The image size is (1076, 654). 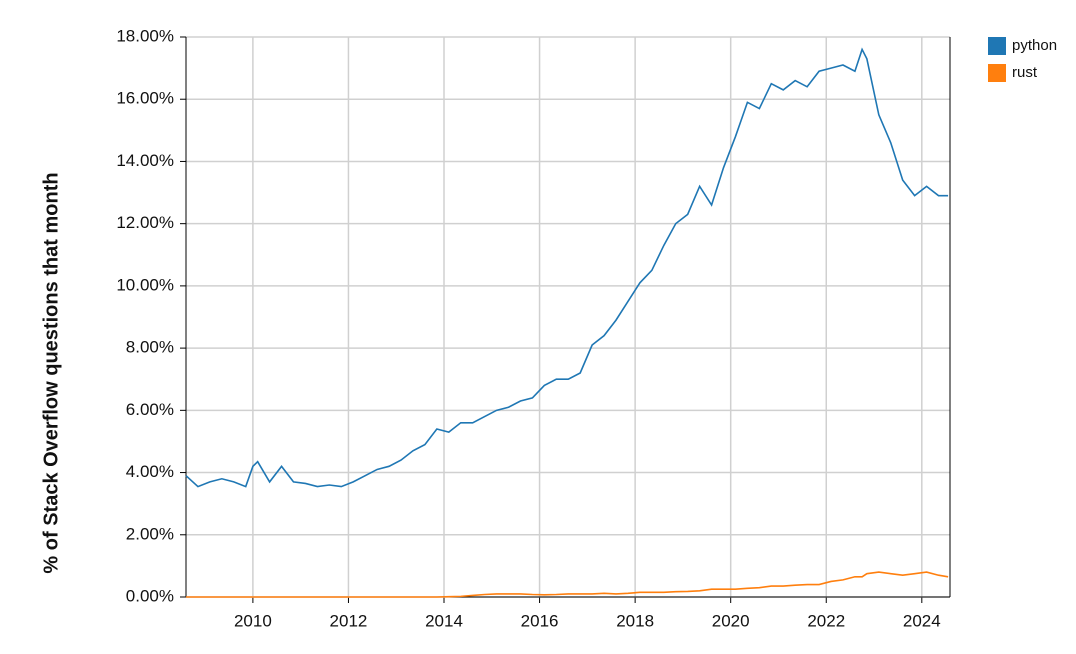 I want to click on x-tick-label: 2020, so click(x=731, y=620).